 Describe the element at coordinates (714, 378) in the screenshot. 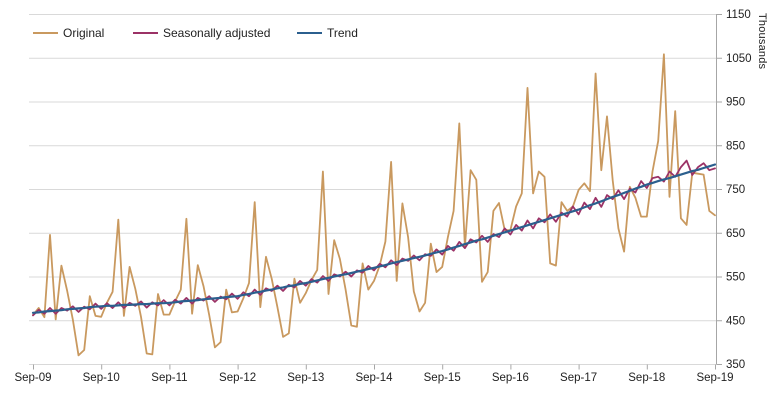

I see `x-tick-label-Sep-19: Sep-19` at that location.